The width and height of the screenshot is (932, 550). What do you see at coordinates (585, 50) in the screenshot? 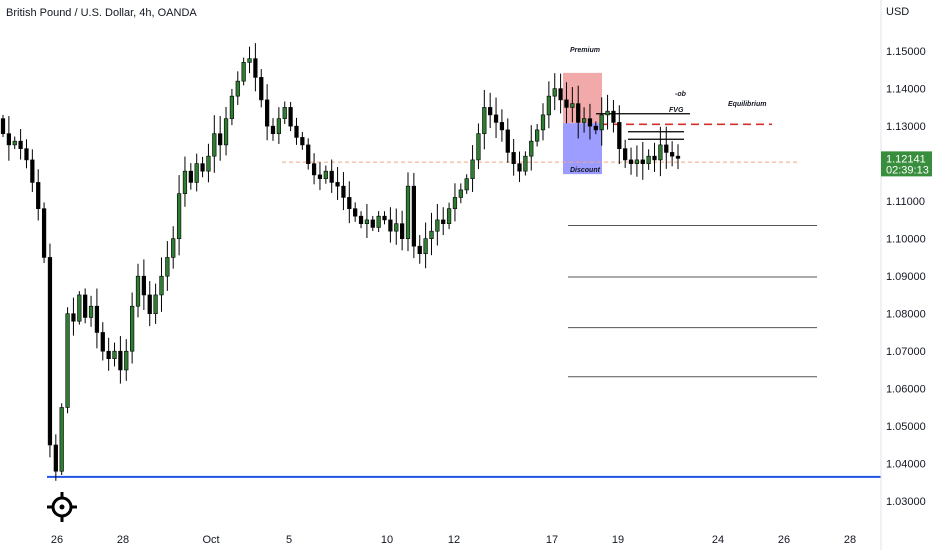
I see `premium-label: Premium` at bounding box center [585, 50].